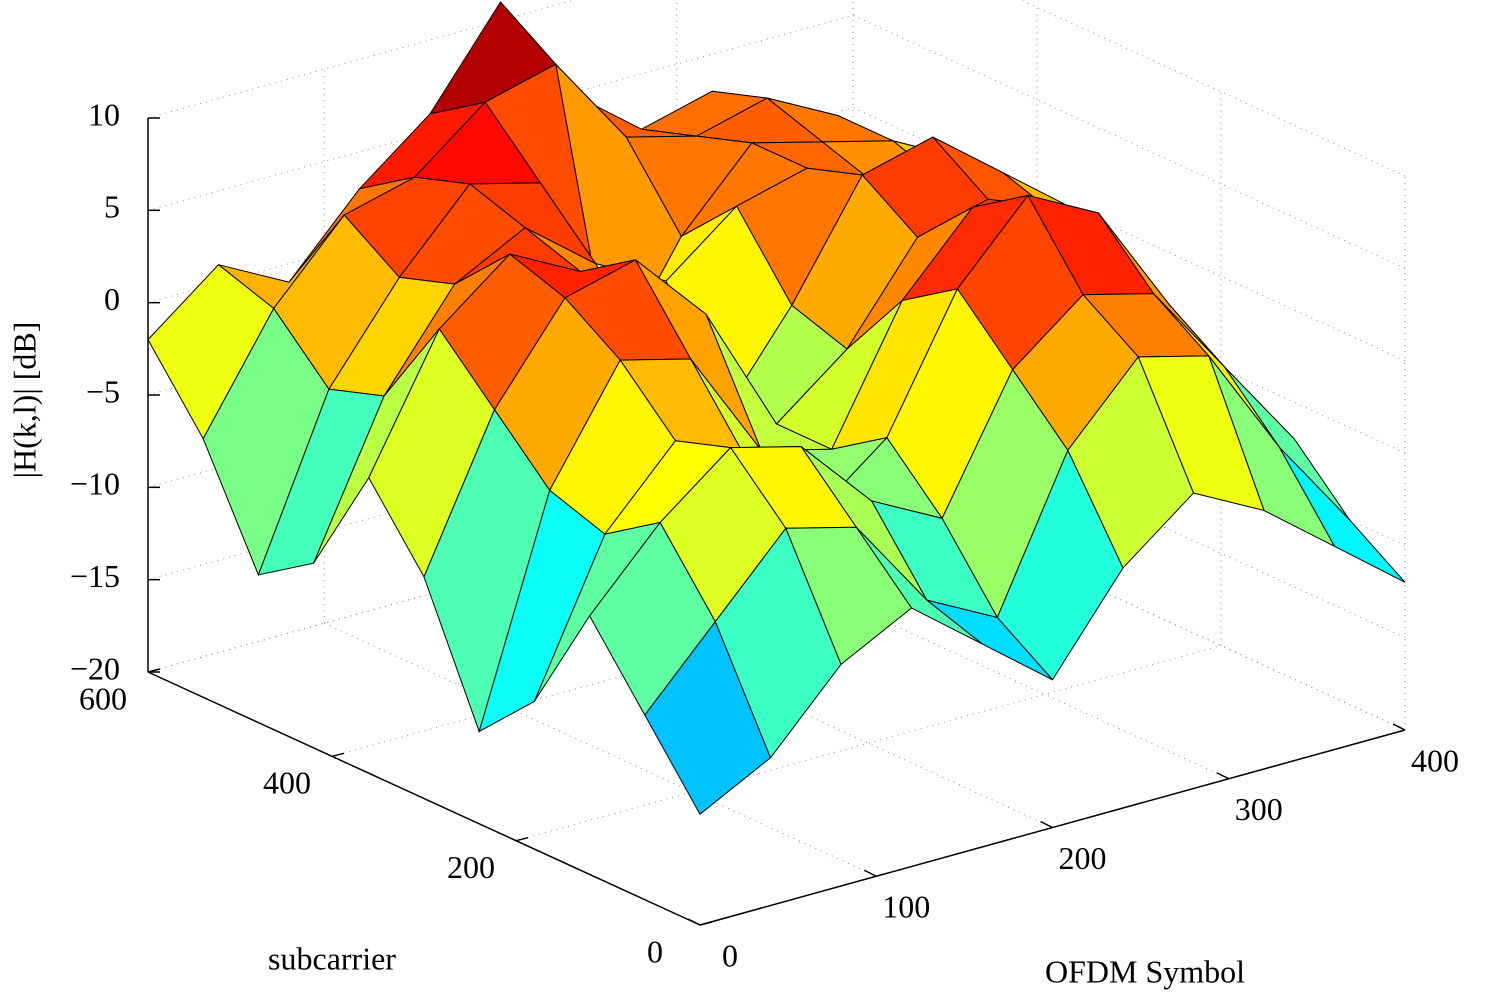 The height and width of the screenshot is (1000, 1500). What do you see at coordinates (1083, 858) in the screenshot?
I see `x-tick-label: 200` at bounding box center [1083, 858].